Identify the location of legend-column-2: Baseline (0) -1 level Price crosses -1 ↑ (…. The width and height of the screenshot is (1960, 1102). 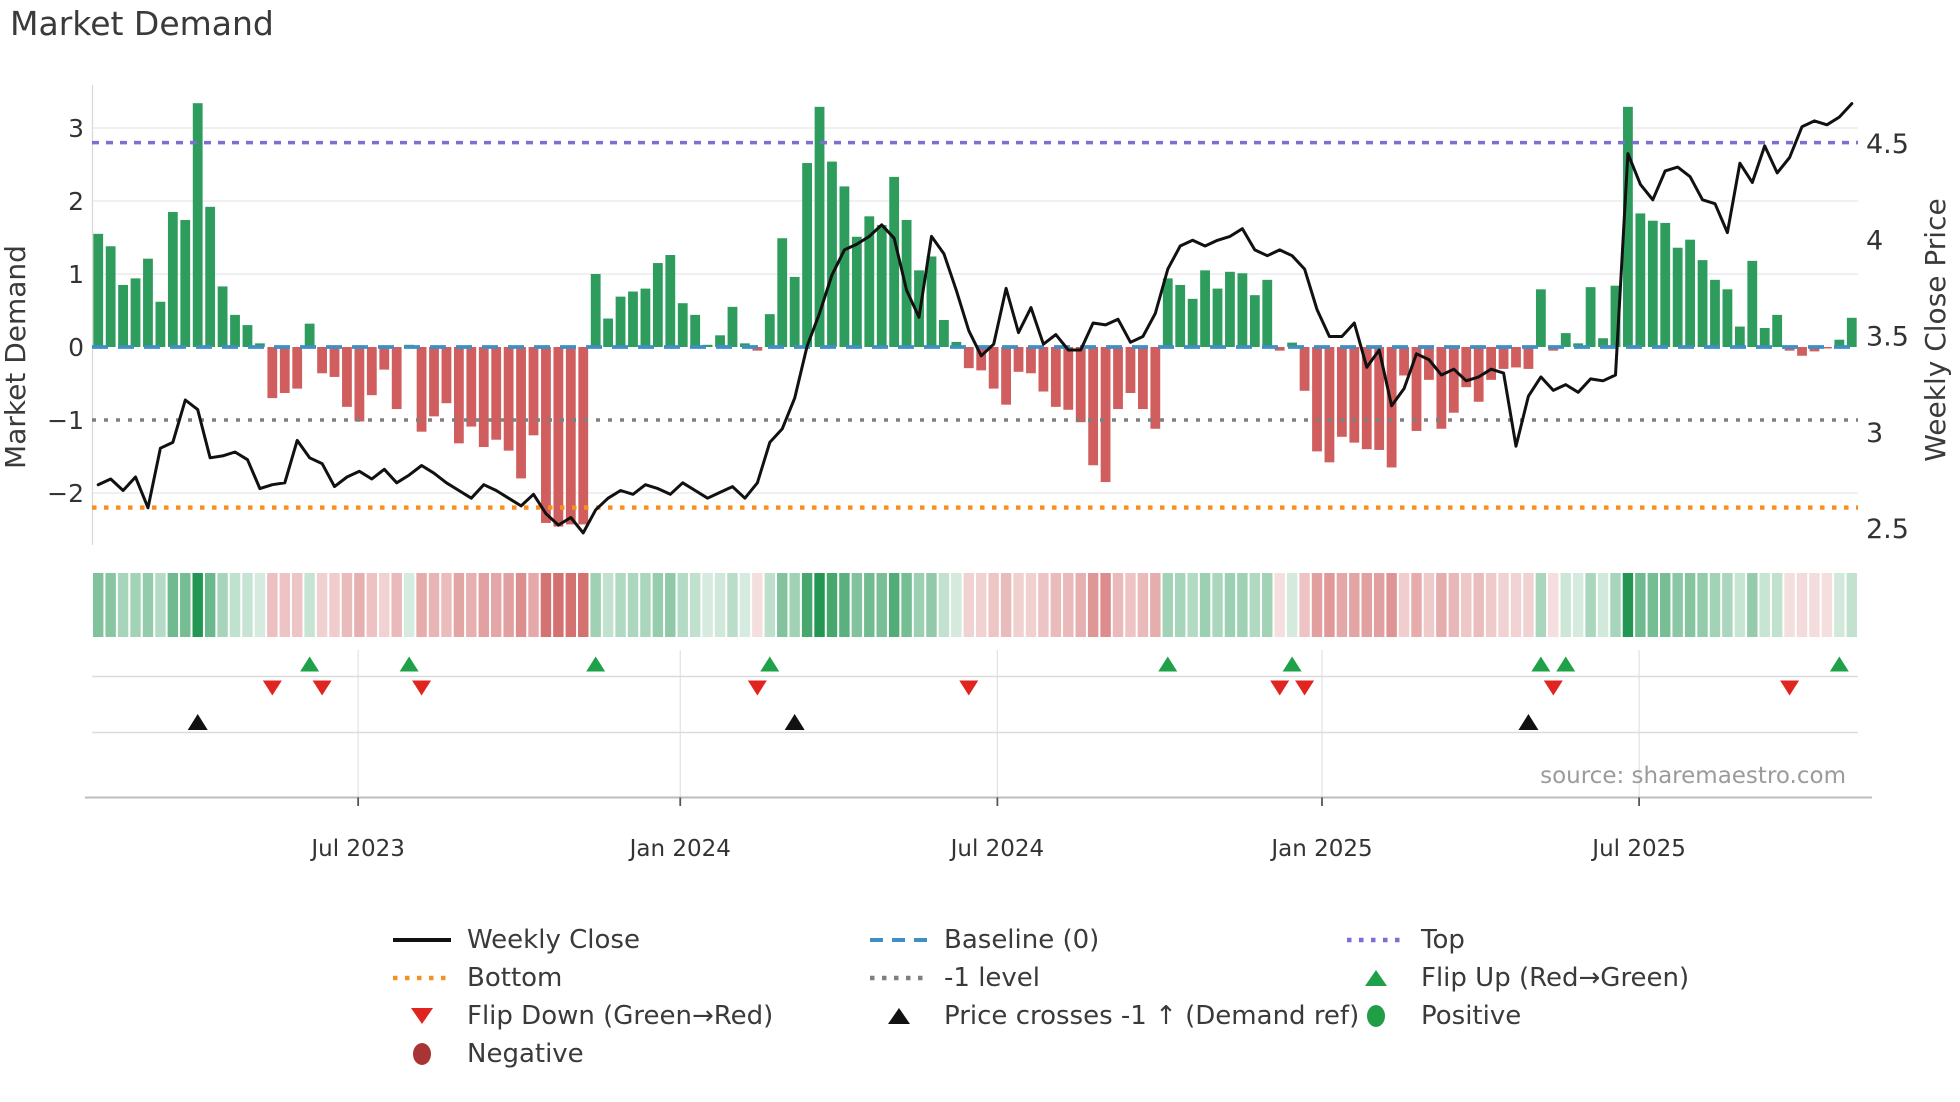
(1113, 978).